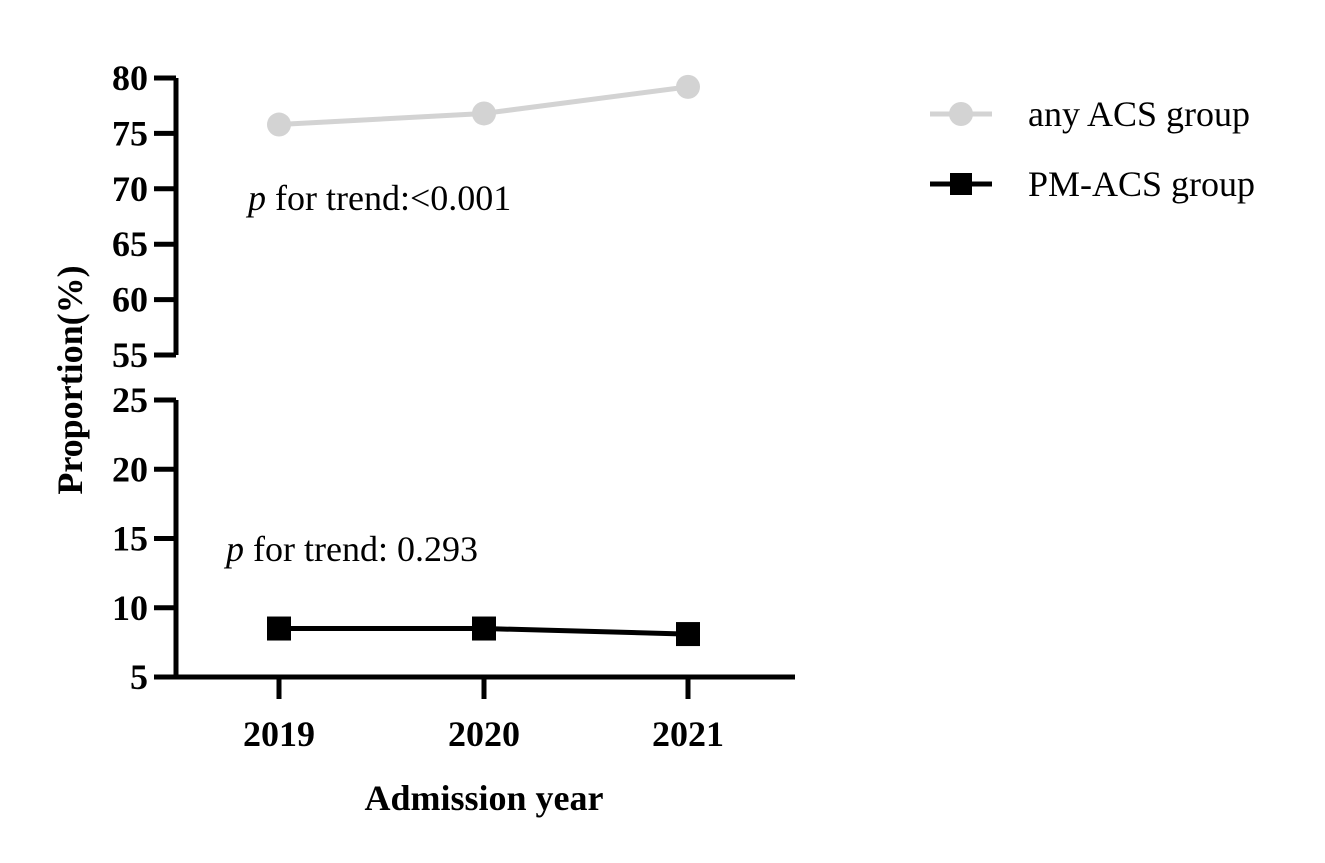 This screenshot has width=1325, height=863. Describe the element at coordinates (130, 355) in the screenshot. I see `y-upper-tick-label-55: 55` at that location.